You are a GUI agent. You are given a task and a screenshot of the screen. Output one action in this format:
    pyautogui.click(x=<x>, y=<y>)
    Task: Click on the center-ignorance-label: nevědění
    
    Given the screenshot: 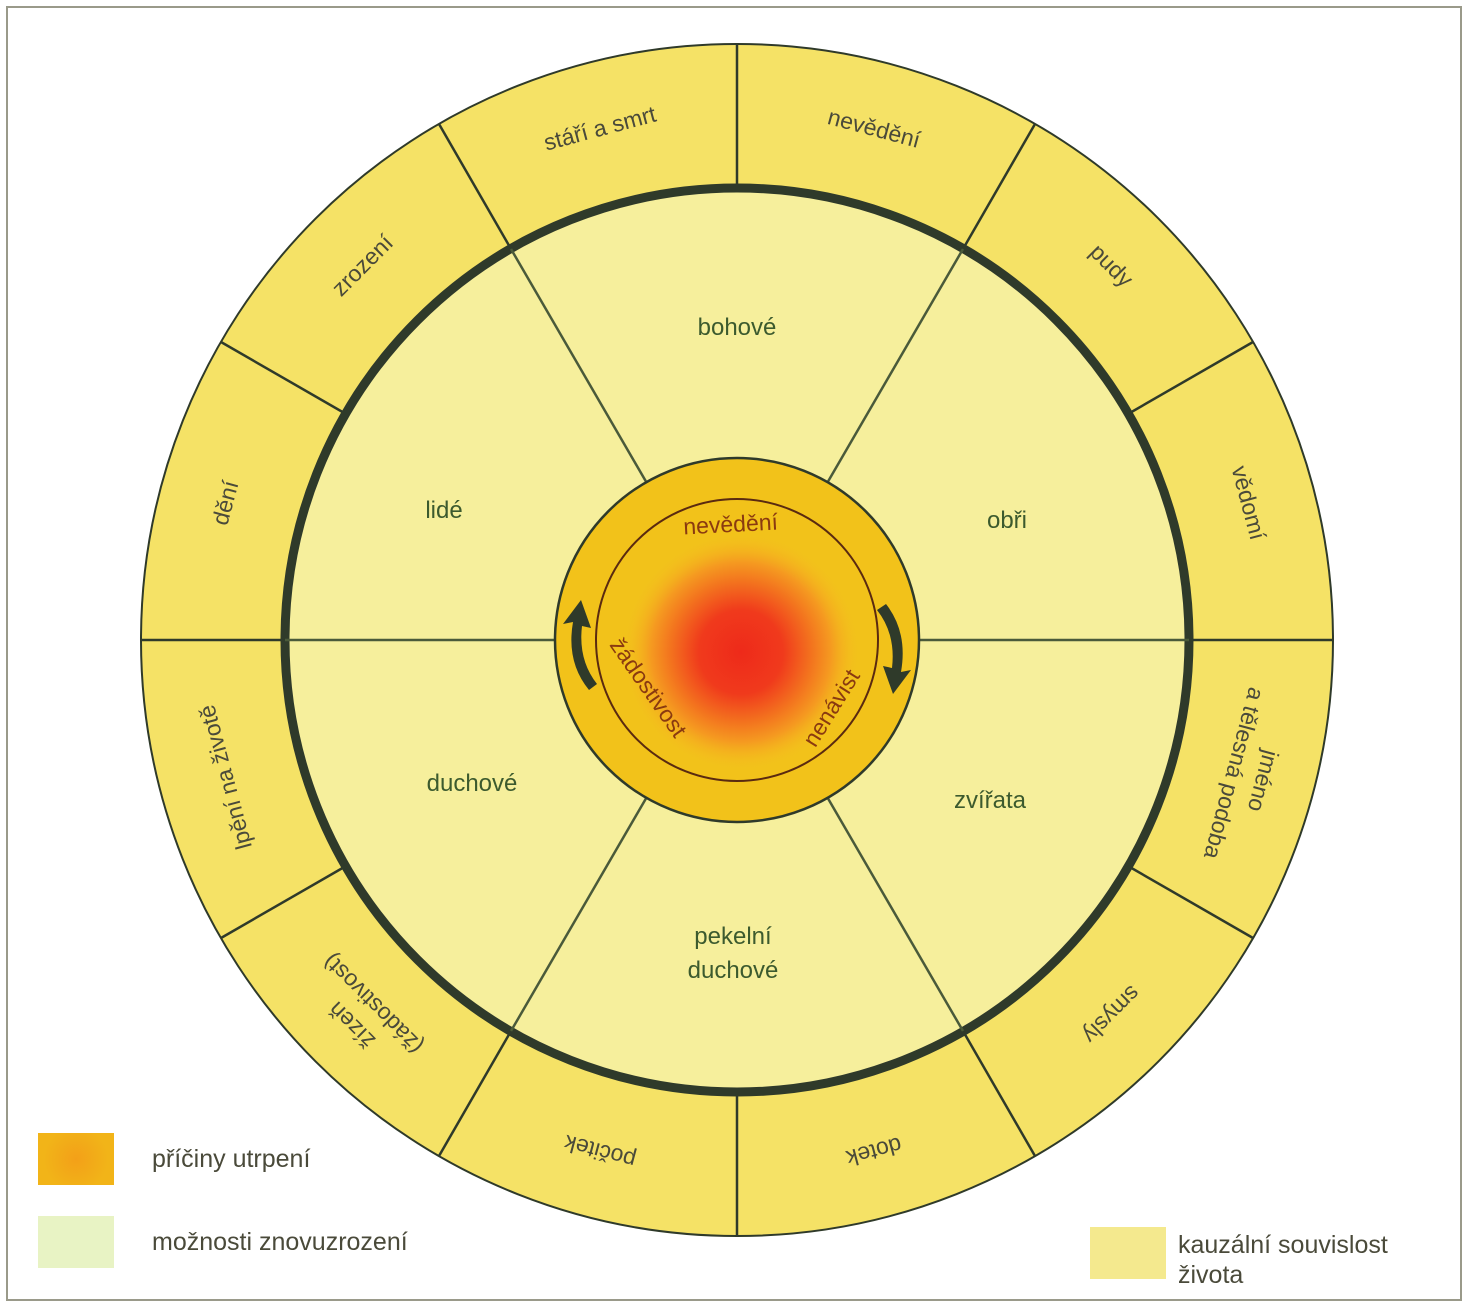 What is the action you would take?
    pyautogui.click(x=731, y=524)
    